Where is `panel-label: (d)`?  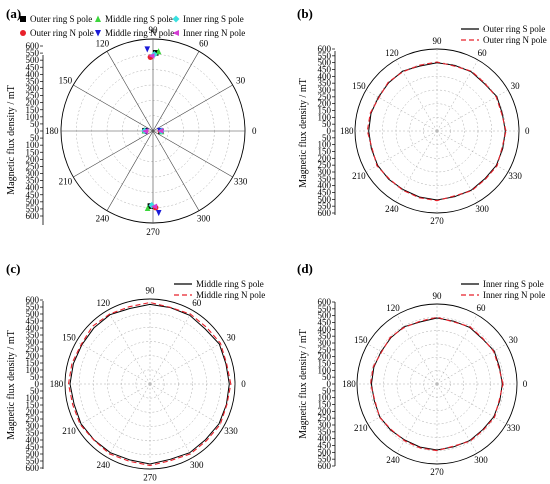
panel-label: (d) is located at coordinates (305, 268).